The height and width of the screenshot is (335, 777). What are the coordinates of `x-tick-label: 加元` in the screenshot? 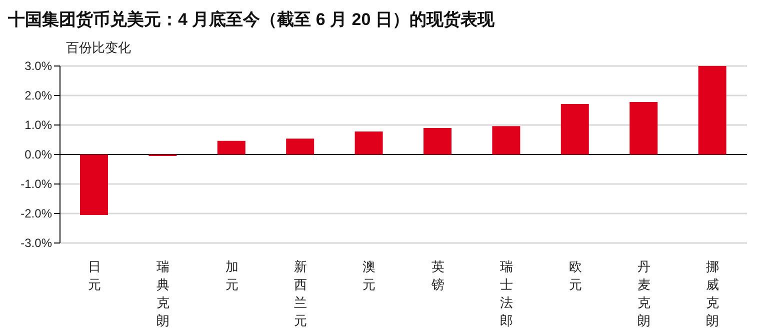 It's located at (231, 275).